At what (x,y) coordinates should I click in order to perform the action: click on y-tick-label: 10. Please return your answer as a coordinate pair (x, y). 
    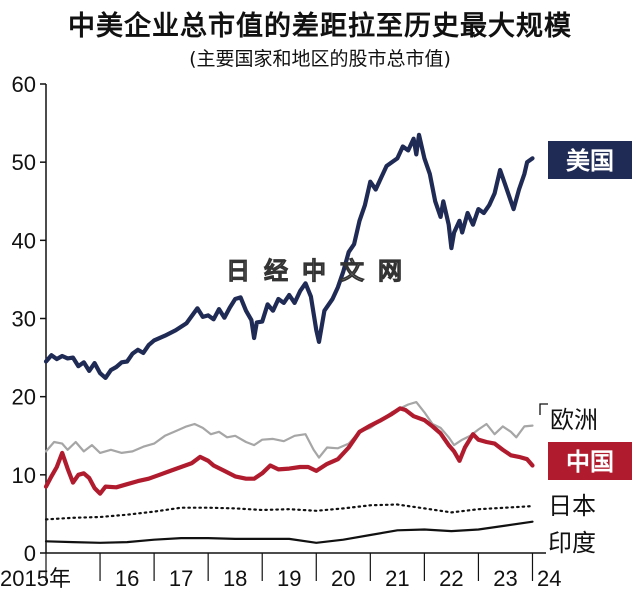
    Looking at the image, I should click on (24, 475).